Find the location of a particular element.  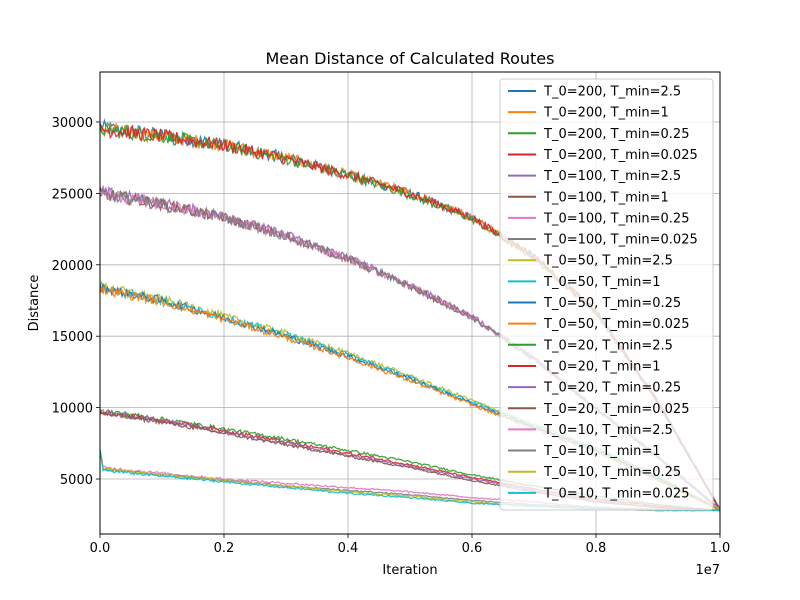

legend-label: T_0=100, T_min=0.025 is located at coordinates (620, 240).